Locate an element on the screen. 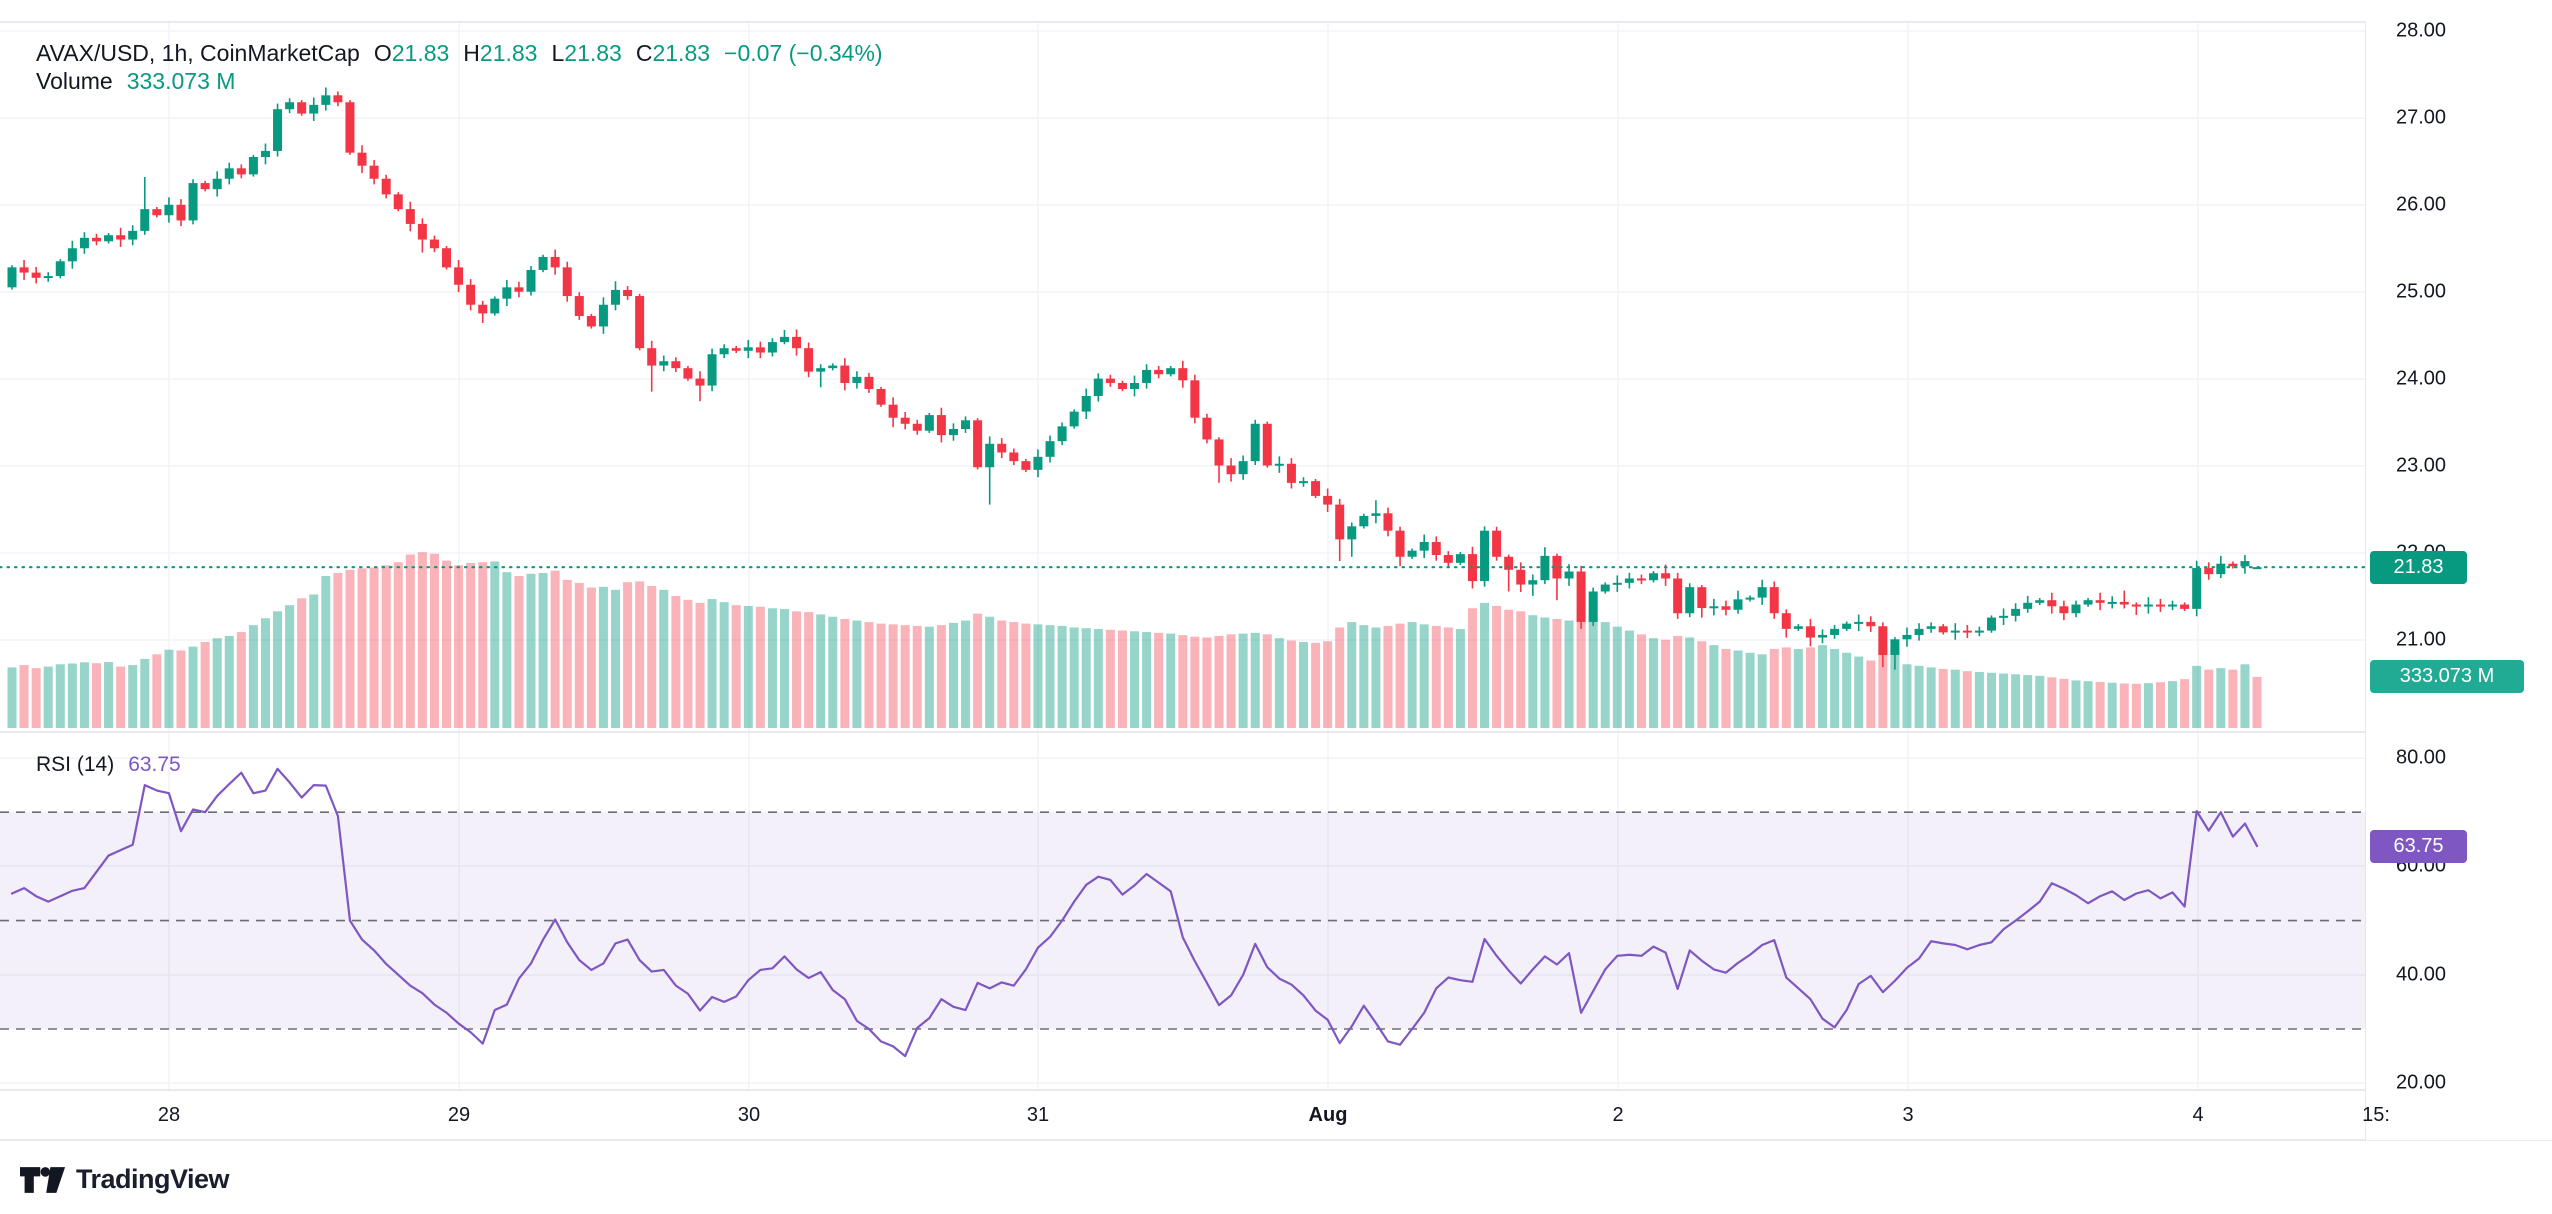 Image resolution: width=2552 pixels, height=1214 pixels. rsi-tick-label: 20.00 is located at coordinates (2421, 1082).